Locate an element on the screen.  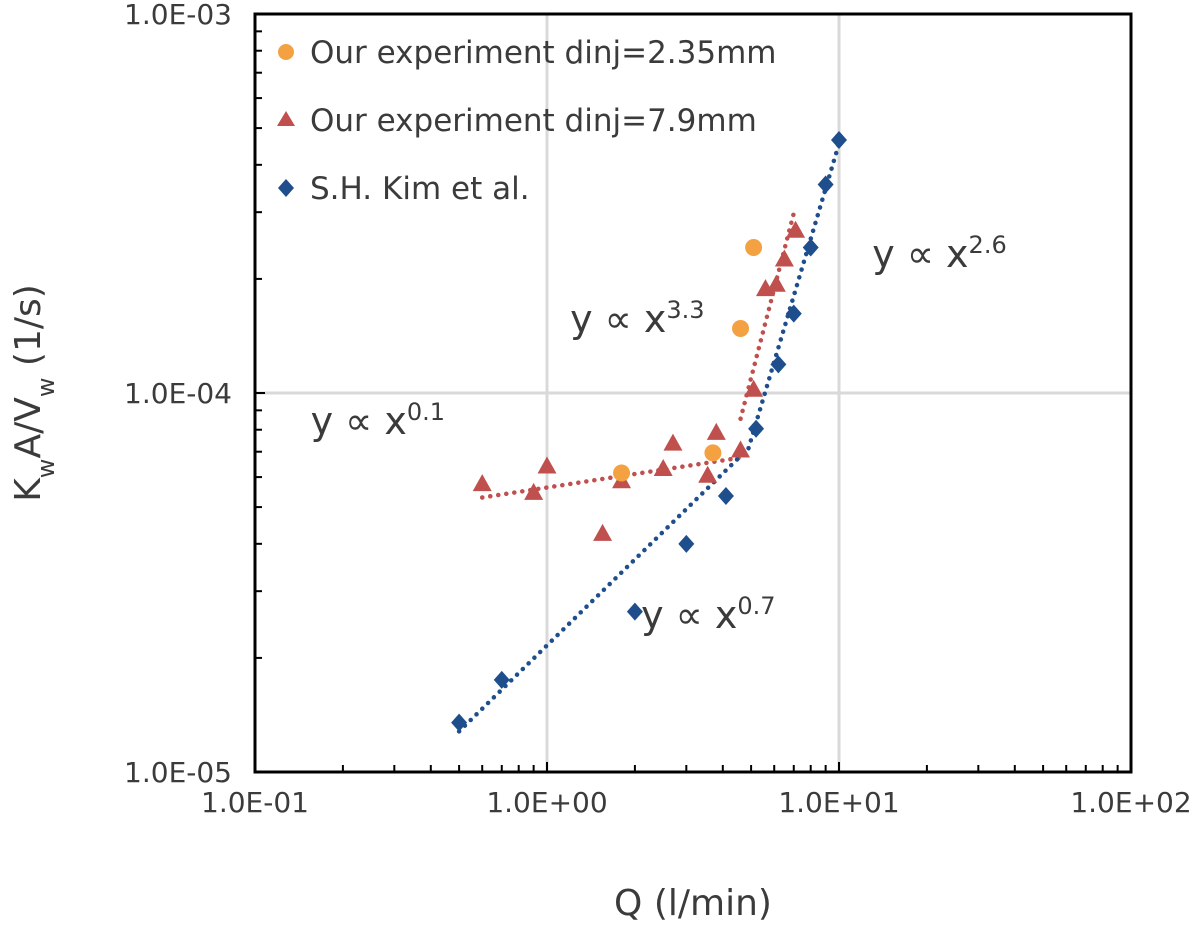
legend-marker-triangle is located at coordinates (286, 118).